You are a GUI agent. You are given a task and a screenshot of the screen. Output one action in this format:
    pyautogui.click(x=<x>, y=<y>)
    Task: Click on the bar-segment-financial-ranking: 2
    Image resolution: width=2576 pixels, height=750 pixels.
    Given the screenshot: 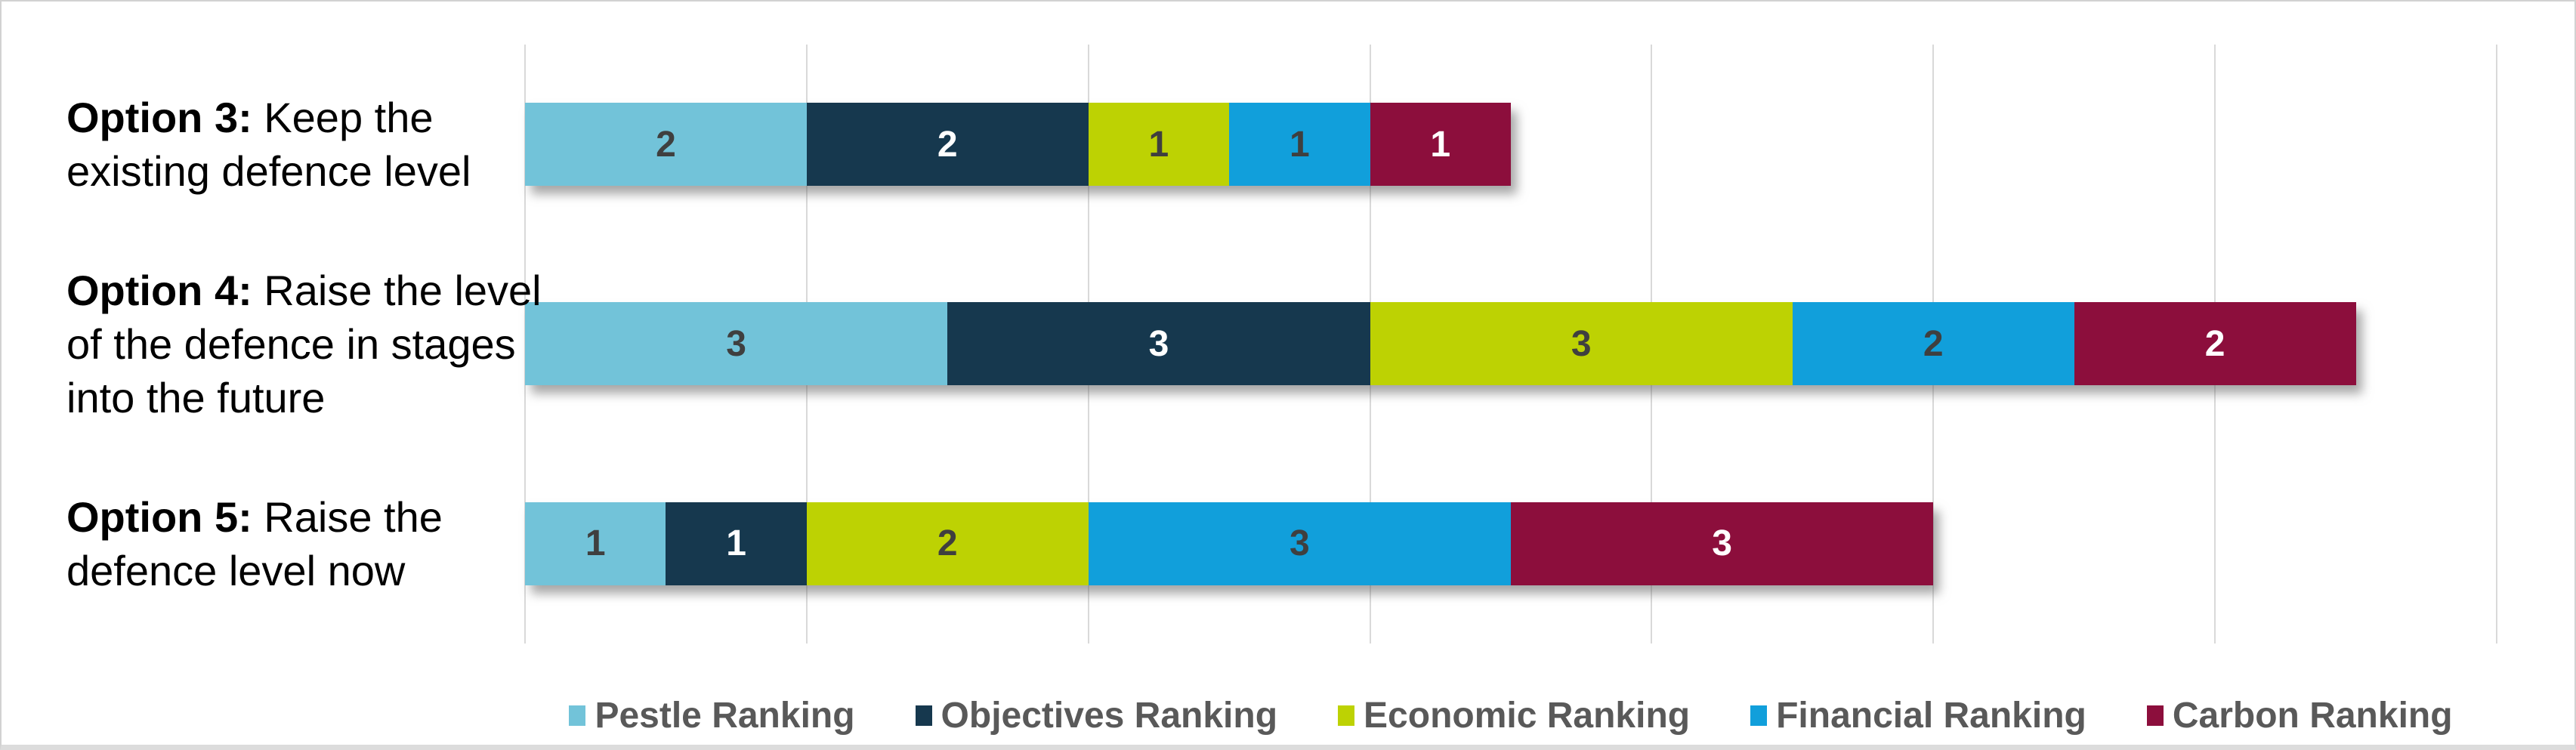 What is the action you would take?
    pyautogui.click(x=1933, y=344)
    